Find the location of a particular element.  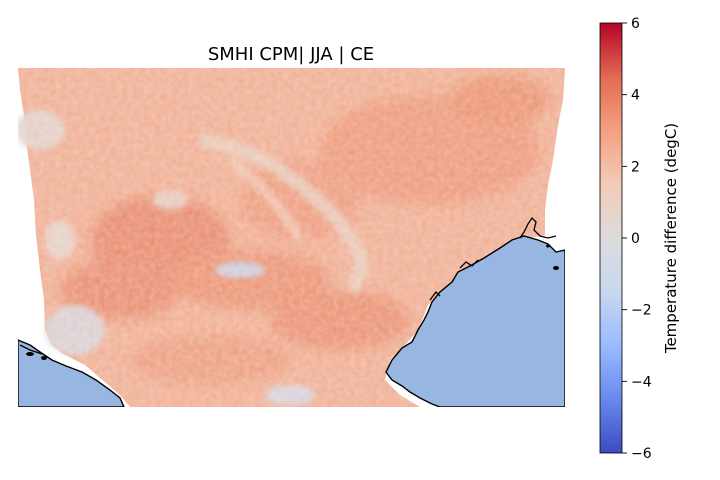

sea-mediterranean-east is located at coordinates (475, 321).